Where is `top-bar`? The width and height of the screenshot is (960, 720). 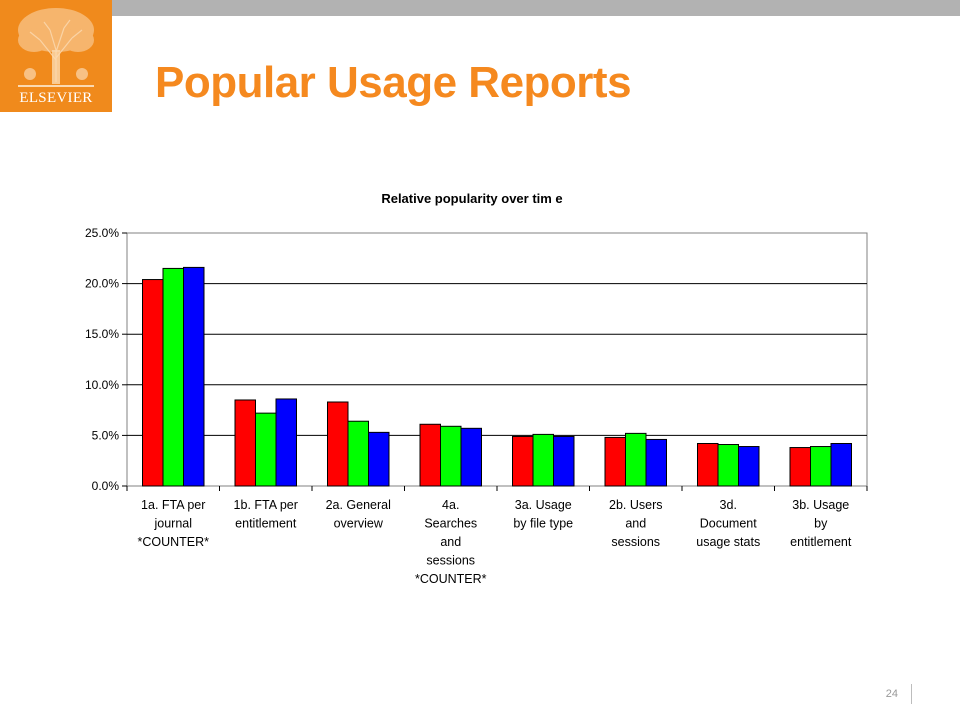 top-bar is located at coordinates (536, 8).